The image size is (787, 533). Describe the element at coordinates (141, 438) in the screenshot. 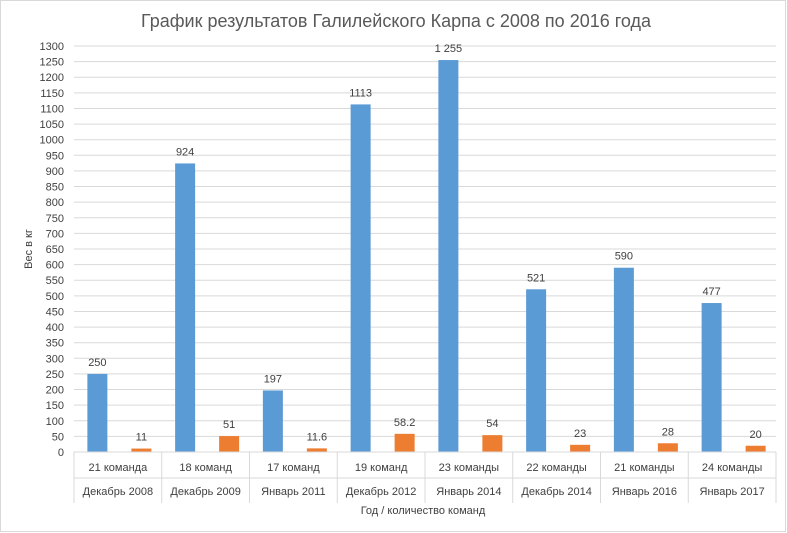

I see `data-label: 11` at that location.